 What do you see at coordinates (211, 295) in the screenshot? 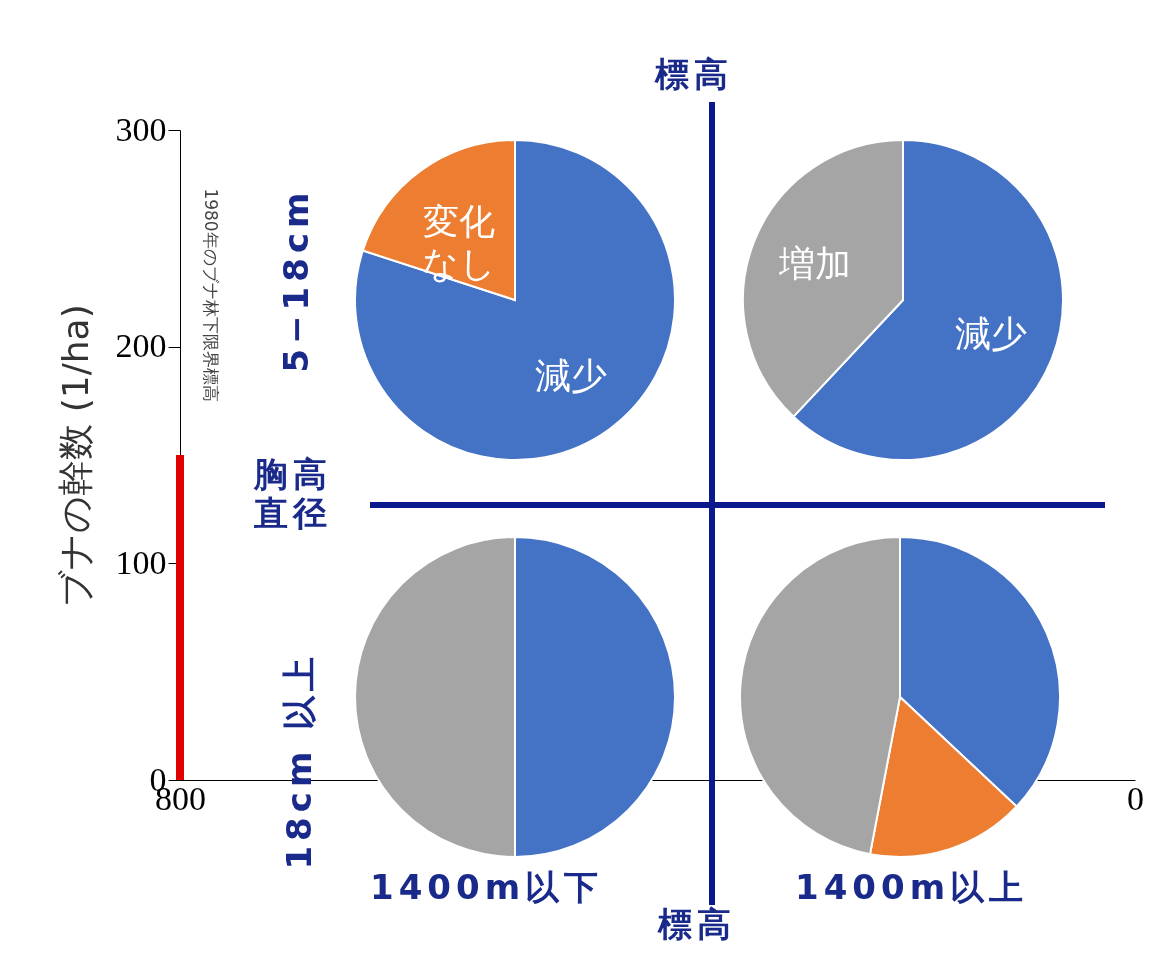
I see `annotation: 1980年のブナ林下限界標高` at bounding box center [211, 295].